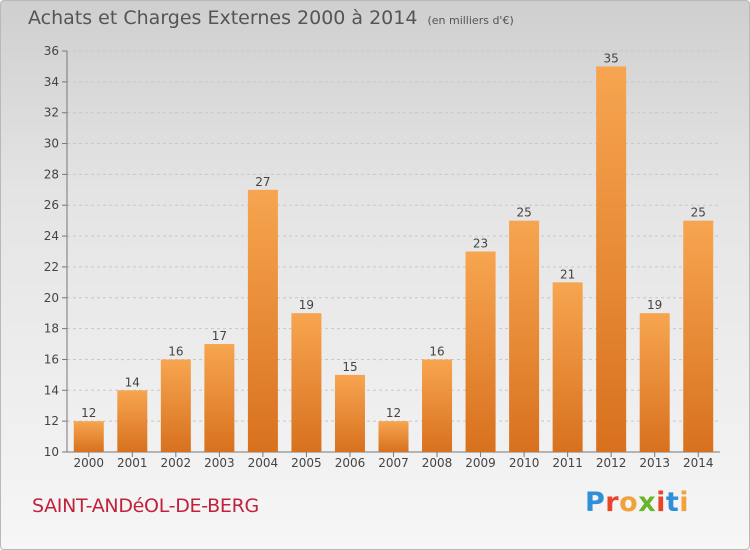  I want to click on x-tick-label: 2000, so click(88, 463).